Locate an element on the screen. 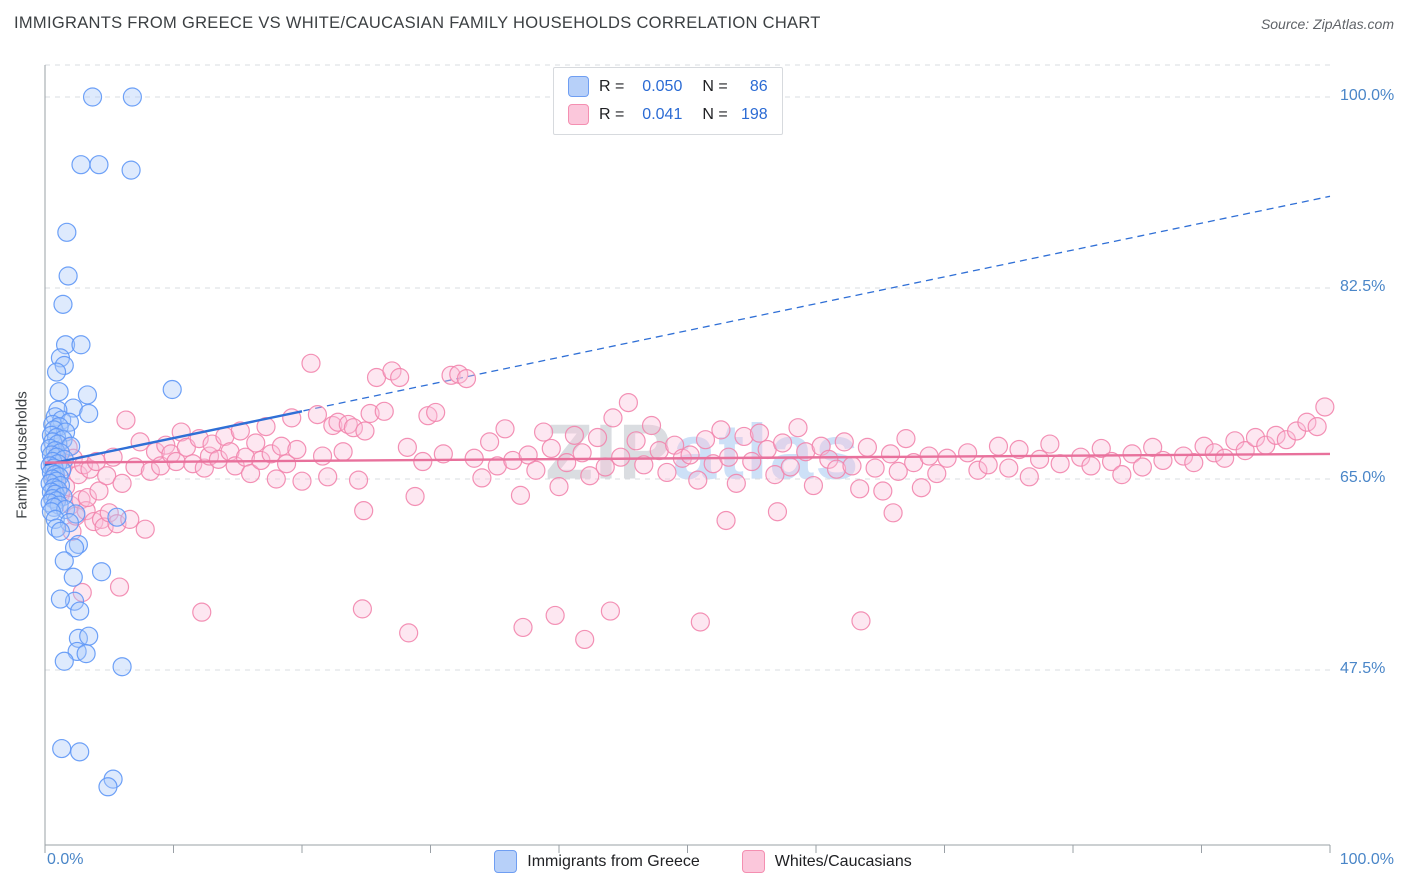  legend-item-whites: Whites/Caucasians is located at coordinates (826, 861).